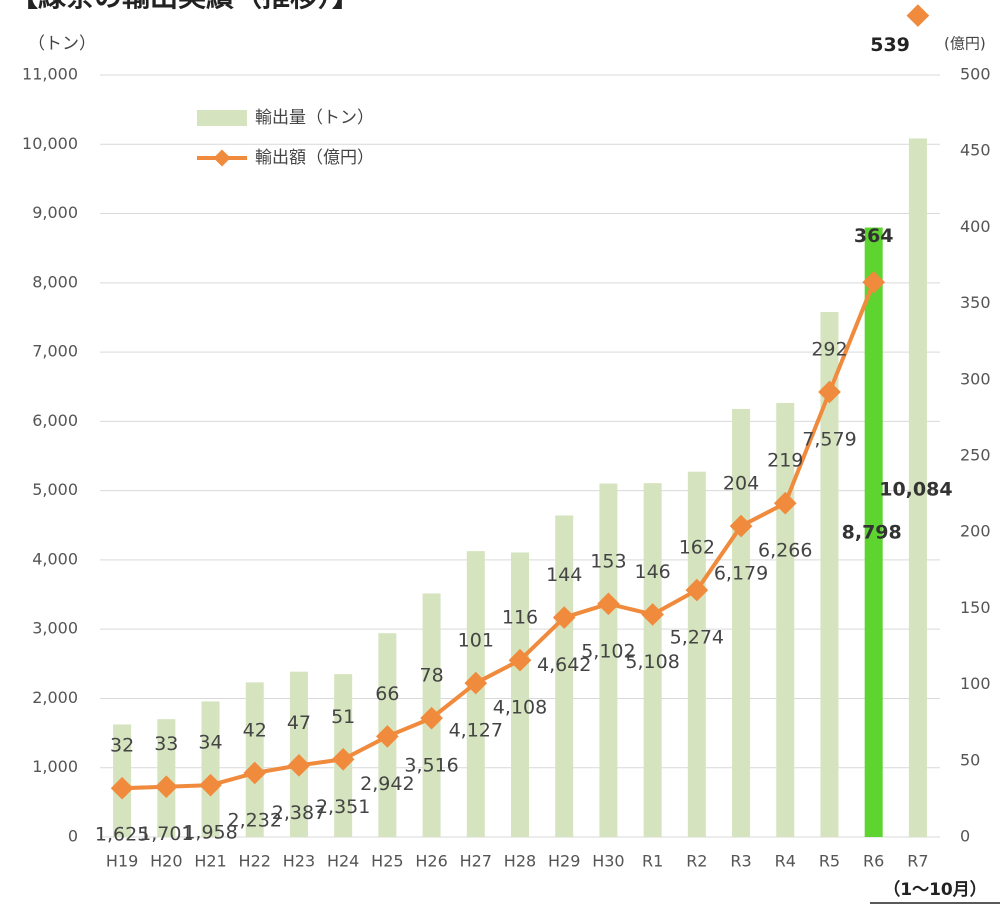 The width and height of the screenshot is (1005, 906). Describe the element at coordinates (210, 833) in the screenshot. I see `bar-value-label: 1,958` at that location.